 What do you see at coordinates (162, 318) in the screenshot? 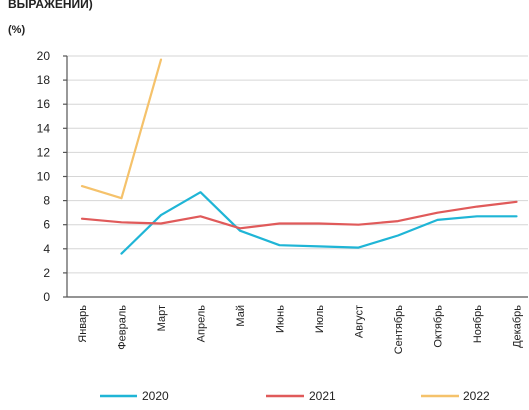
I see `x-tick-label: Март` at bounding box center [162, 318].